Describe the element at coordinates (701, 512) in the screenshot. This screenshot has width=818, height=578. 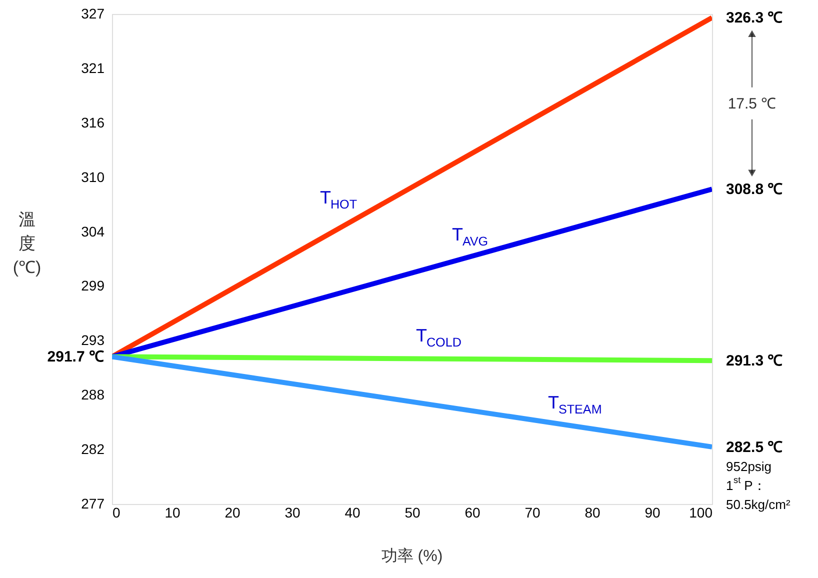
I see `x-tick-label: 100` at that location.